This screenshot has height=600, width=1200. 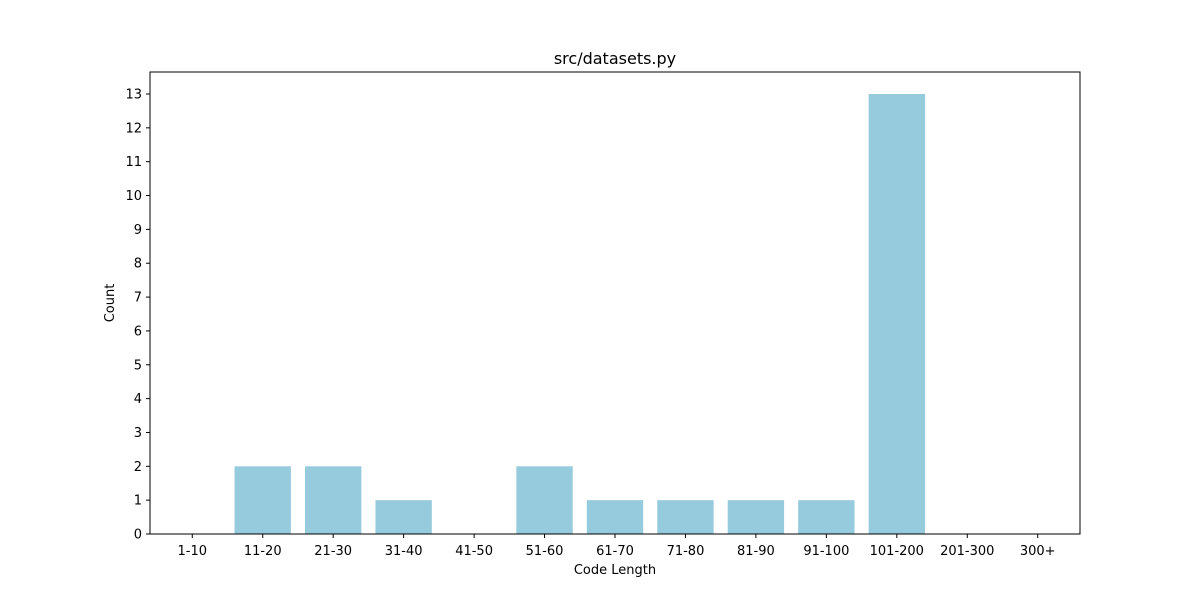 What do you see at coordinates (133, 196) in the screenshot?
I see `y-tick-label: 10` at bounding box center [133, 196].